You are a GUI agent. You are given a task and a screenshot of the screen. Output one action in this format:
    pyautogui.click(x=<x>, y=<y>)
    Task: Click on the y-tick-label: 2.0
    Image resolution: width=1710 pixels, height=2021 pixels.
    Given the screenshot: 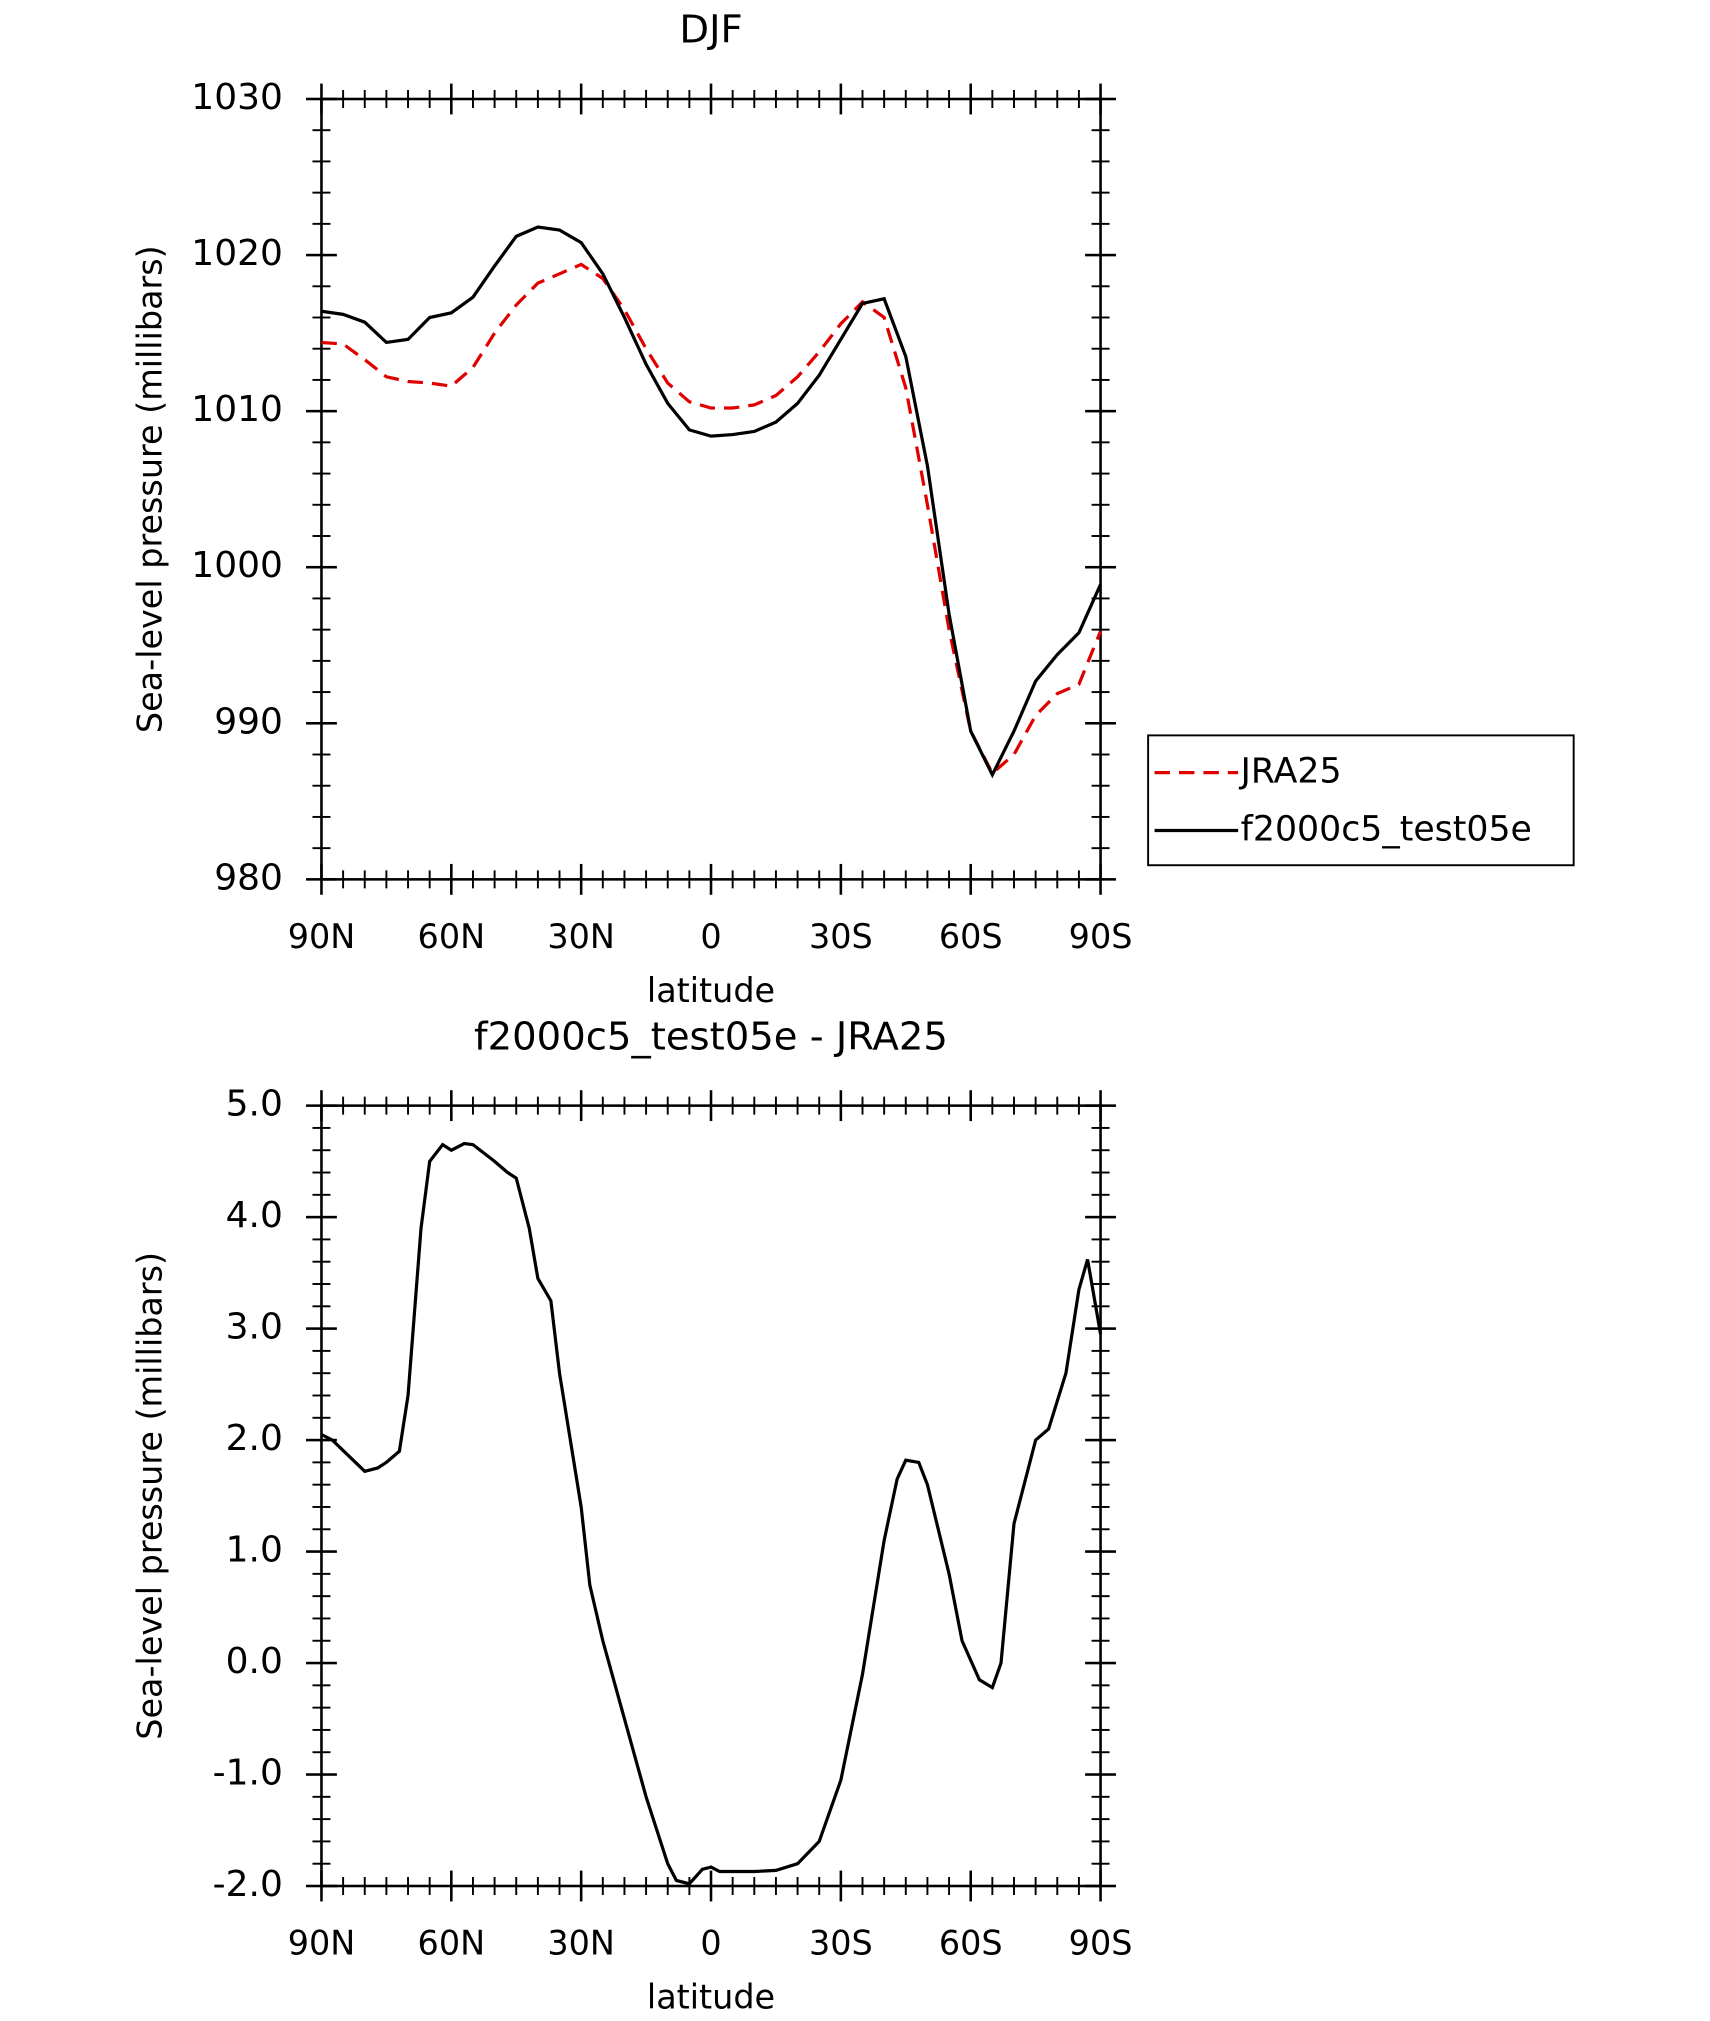 What is the action you would take?
    pyautogui.click(x=254, y=1438)
    